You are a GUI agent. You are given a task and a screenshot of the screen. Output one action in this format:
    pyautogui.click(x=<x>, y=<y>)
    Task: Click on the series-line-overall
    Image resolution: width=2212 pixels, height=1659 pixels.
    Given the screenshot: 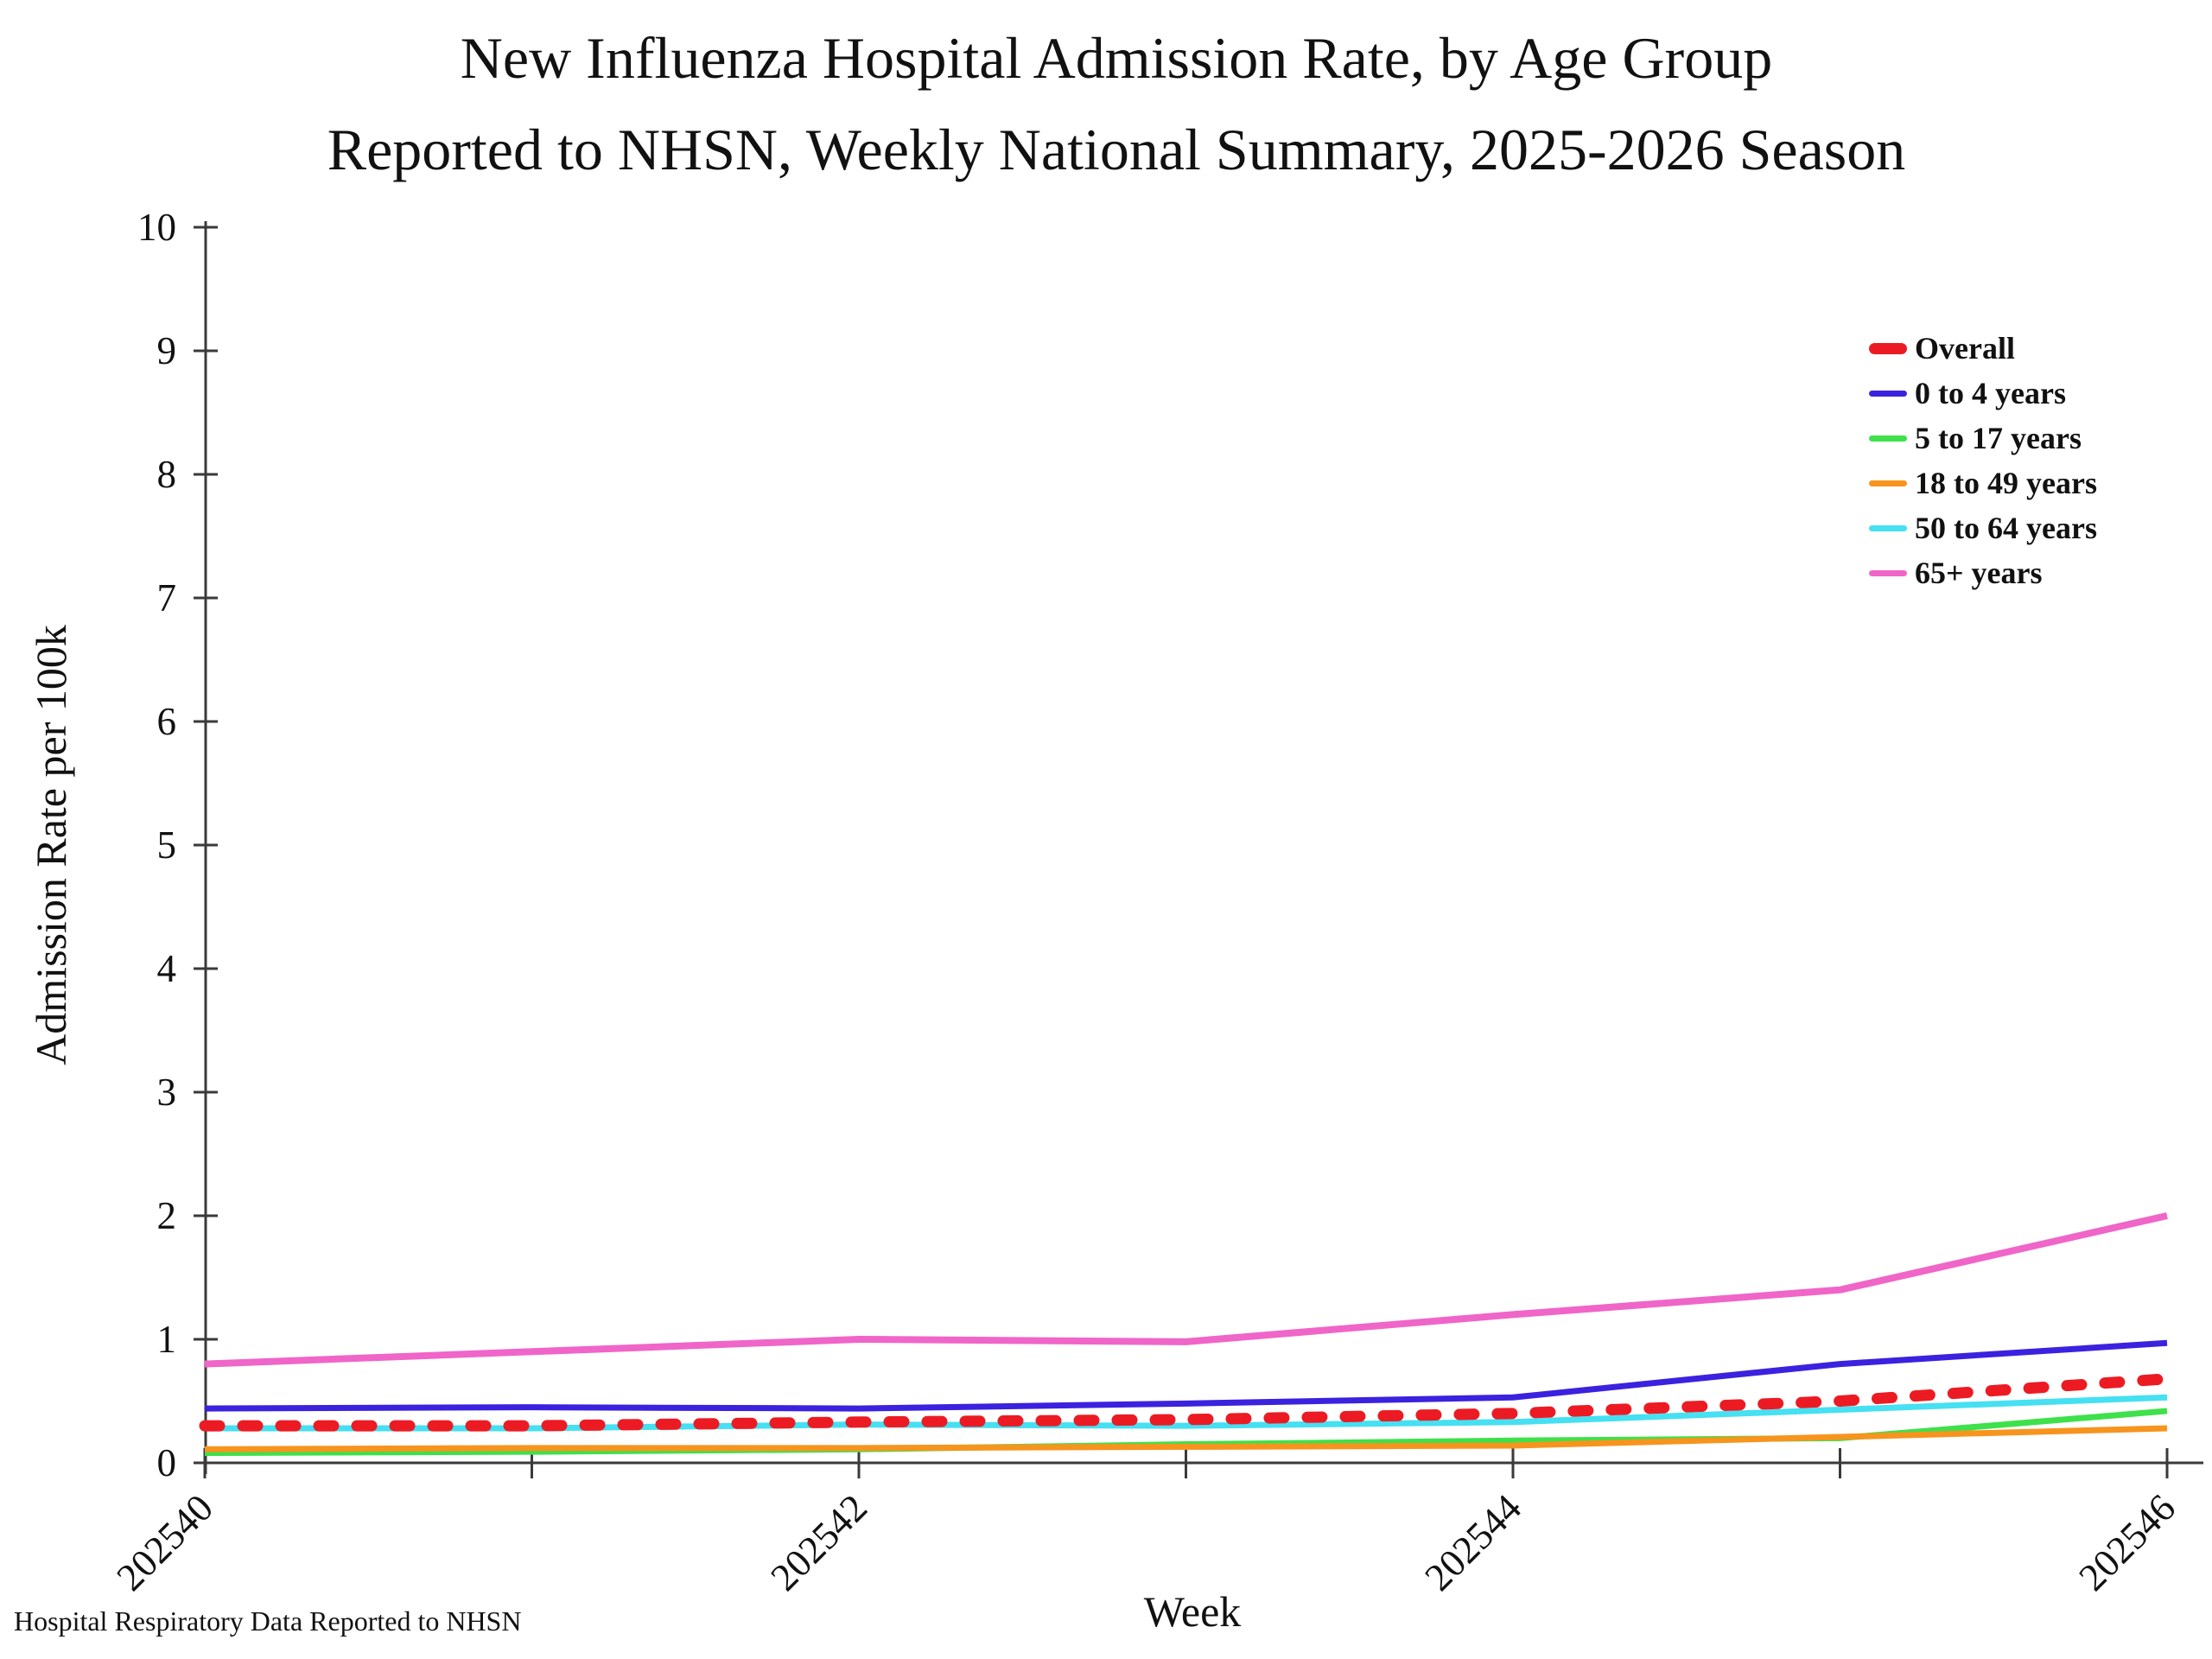 What is the action you would take?
    pyautogui.click(x=1186, y=1402)
    